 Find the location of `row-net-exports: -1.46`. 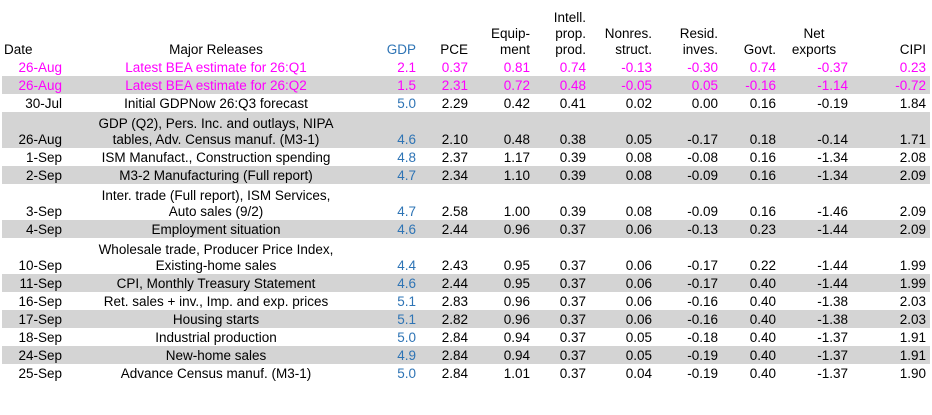

row-net-exports: -1.46 is located at coordinates (832, 211).